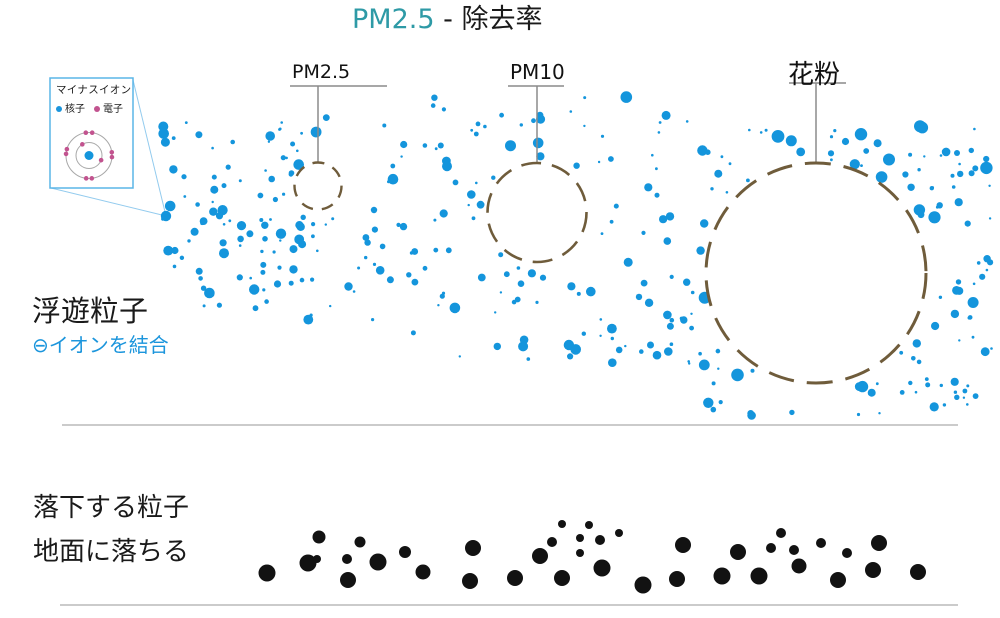 The image size is (1000, 618). What do you see at coordinates (318, 186) in the screenshot?
I see `pm25-dashed-circle` at bounding box center [318, 186].